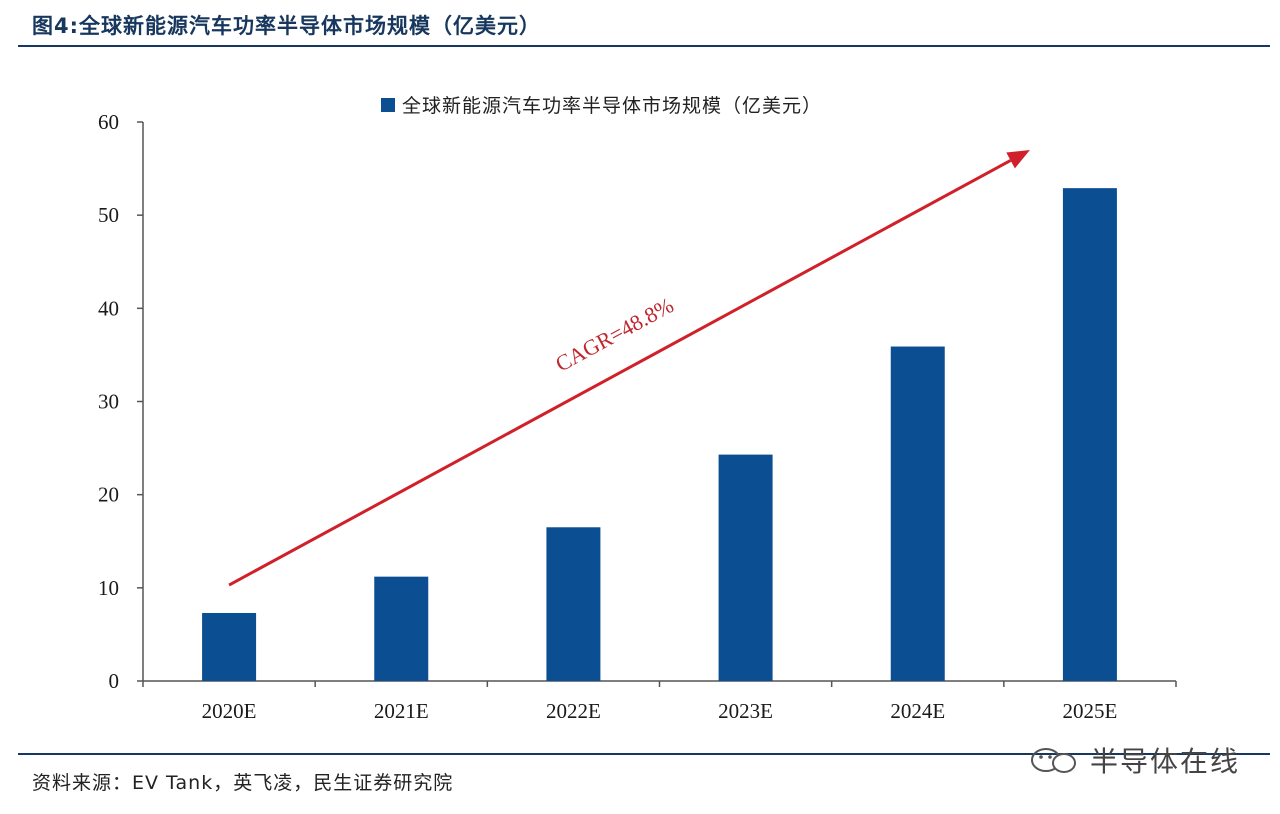 The height and width of the screenshot is (814, 1280). What do you see at coordinates (644, 46) in the screenshot?
I see `title-divider` at bounding box center [644, 46].